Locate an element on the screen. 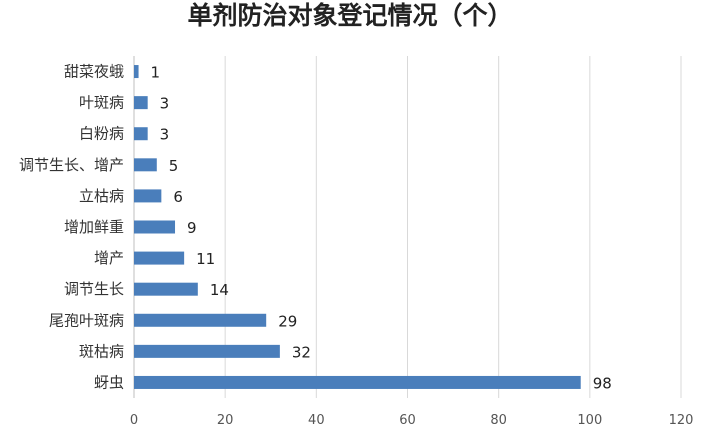  x-tick-label: 100 is located at coordinates (589, 420).